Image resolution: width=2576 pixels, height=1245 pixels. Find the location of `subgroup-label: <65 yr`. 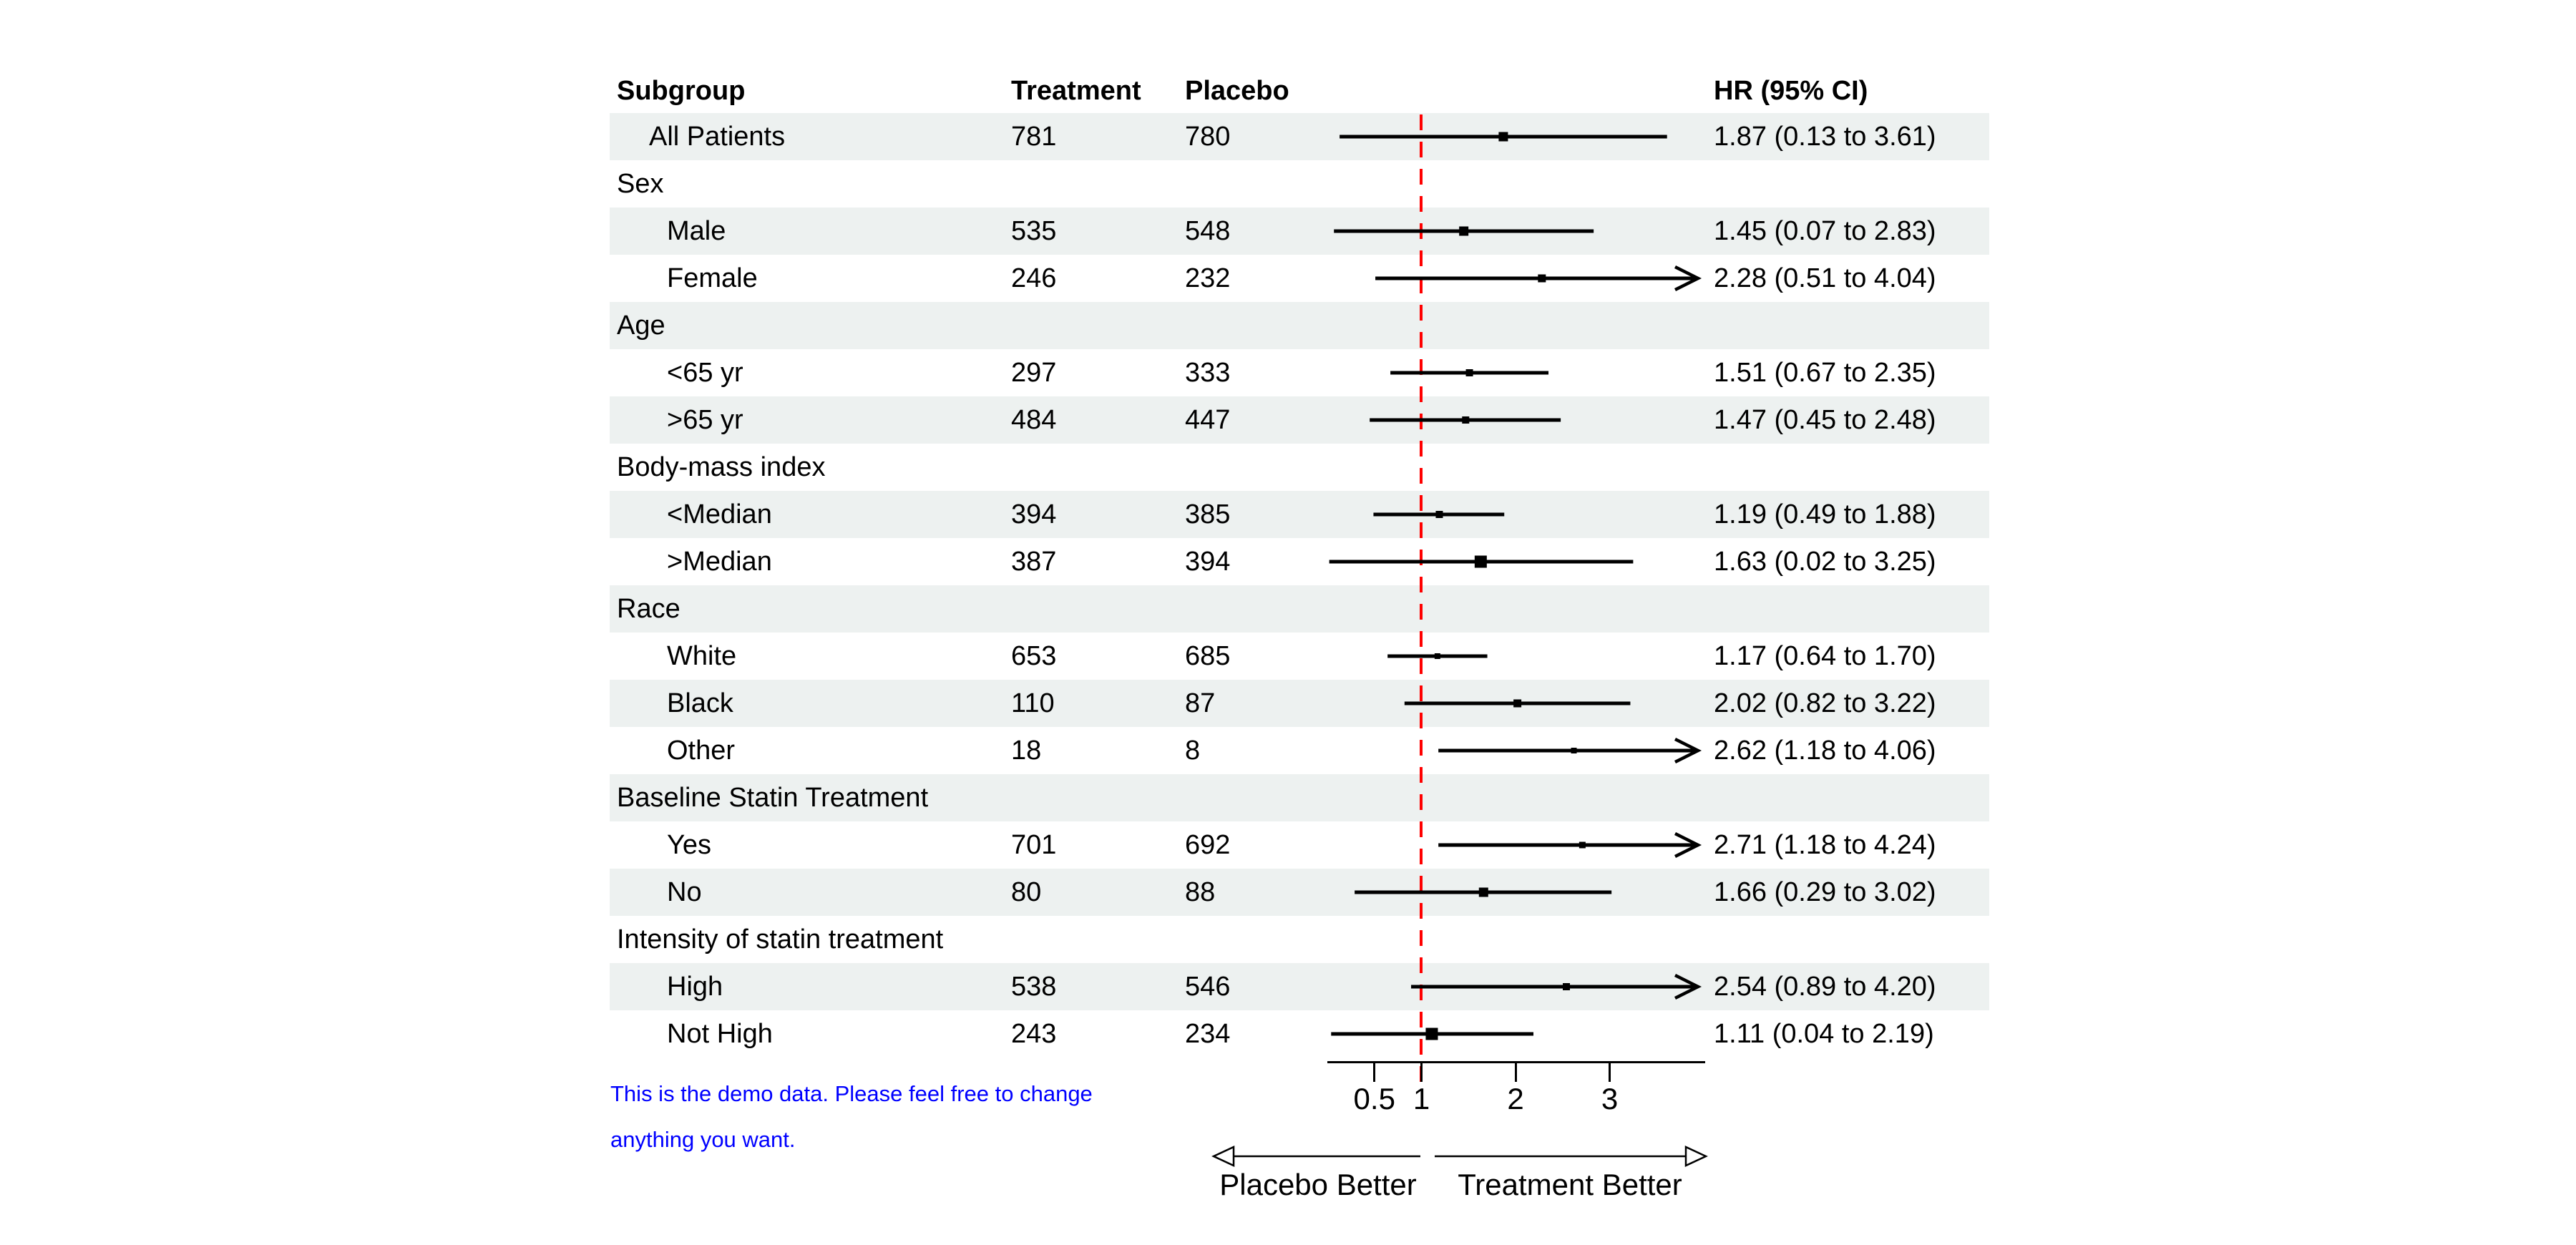

subgroup-label: <65 yr is located at coordinates (705, 373).